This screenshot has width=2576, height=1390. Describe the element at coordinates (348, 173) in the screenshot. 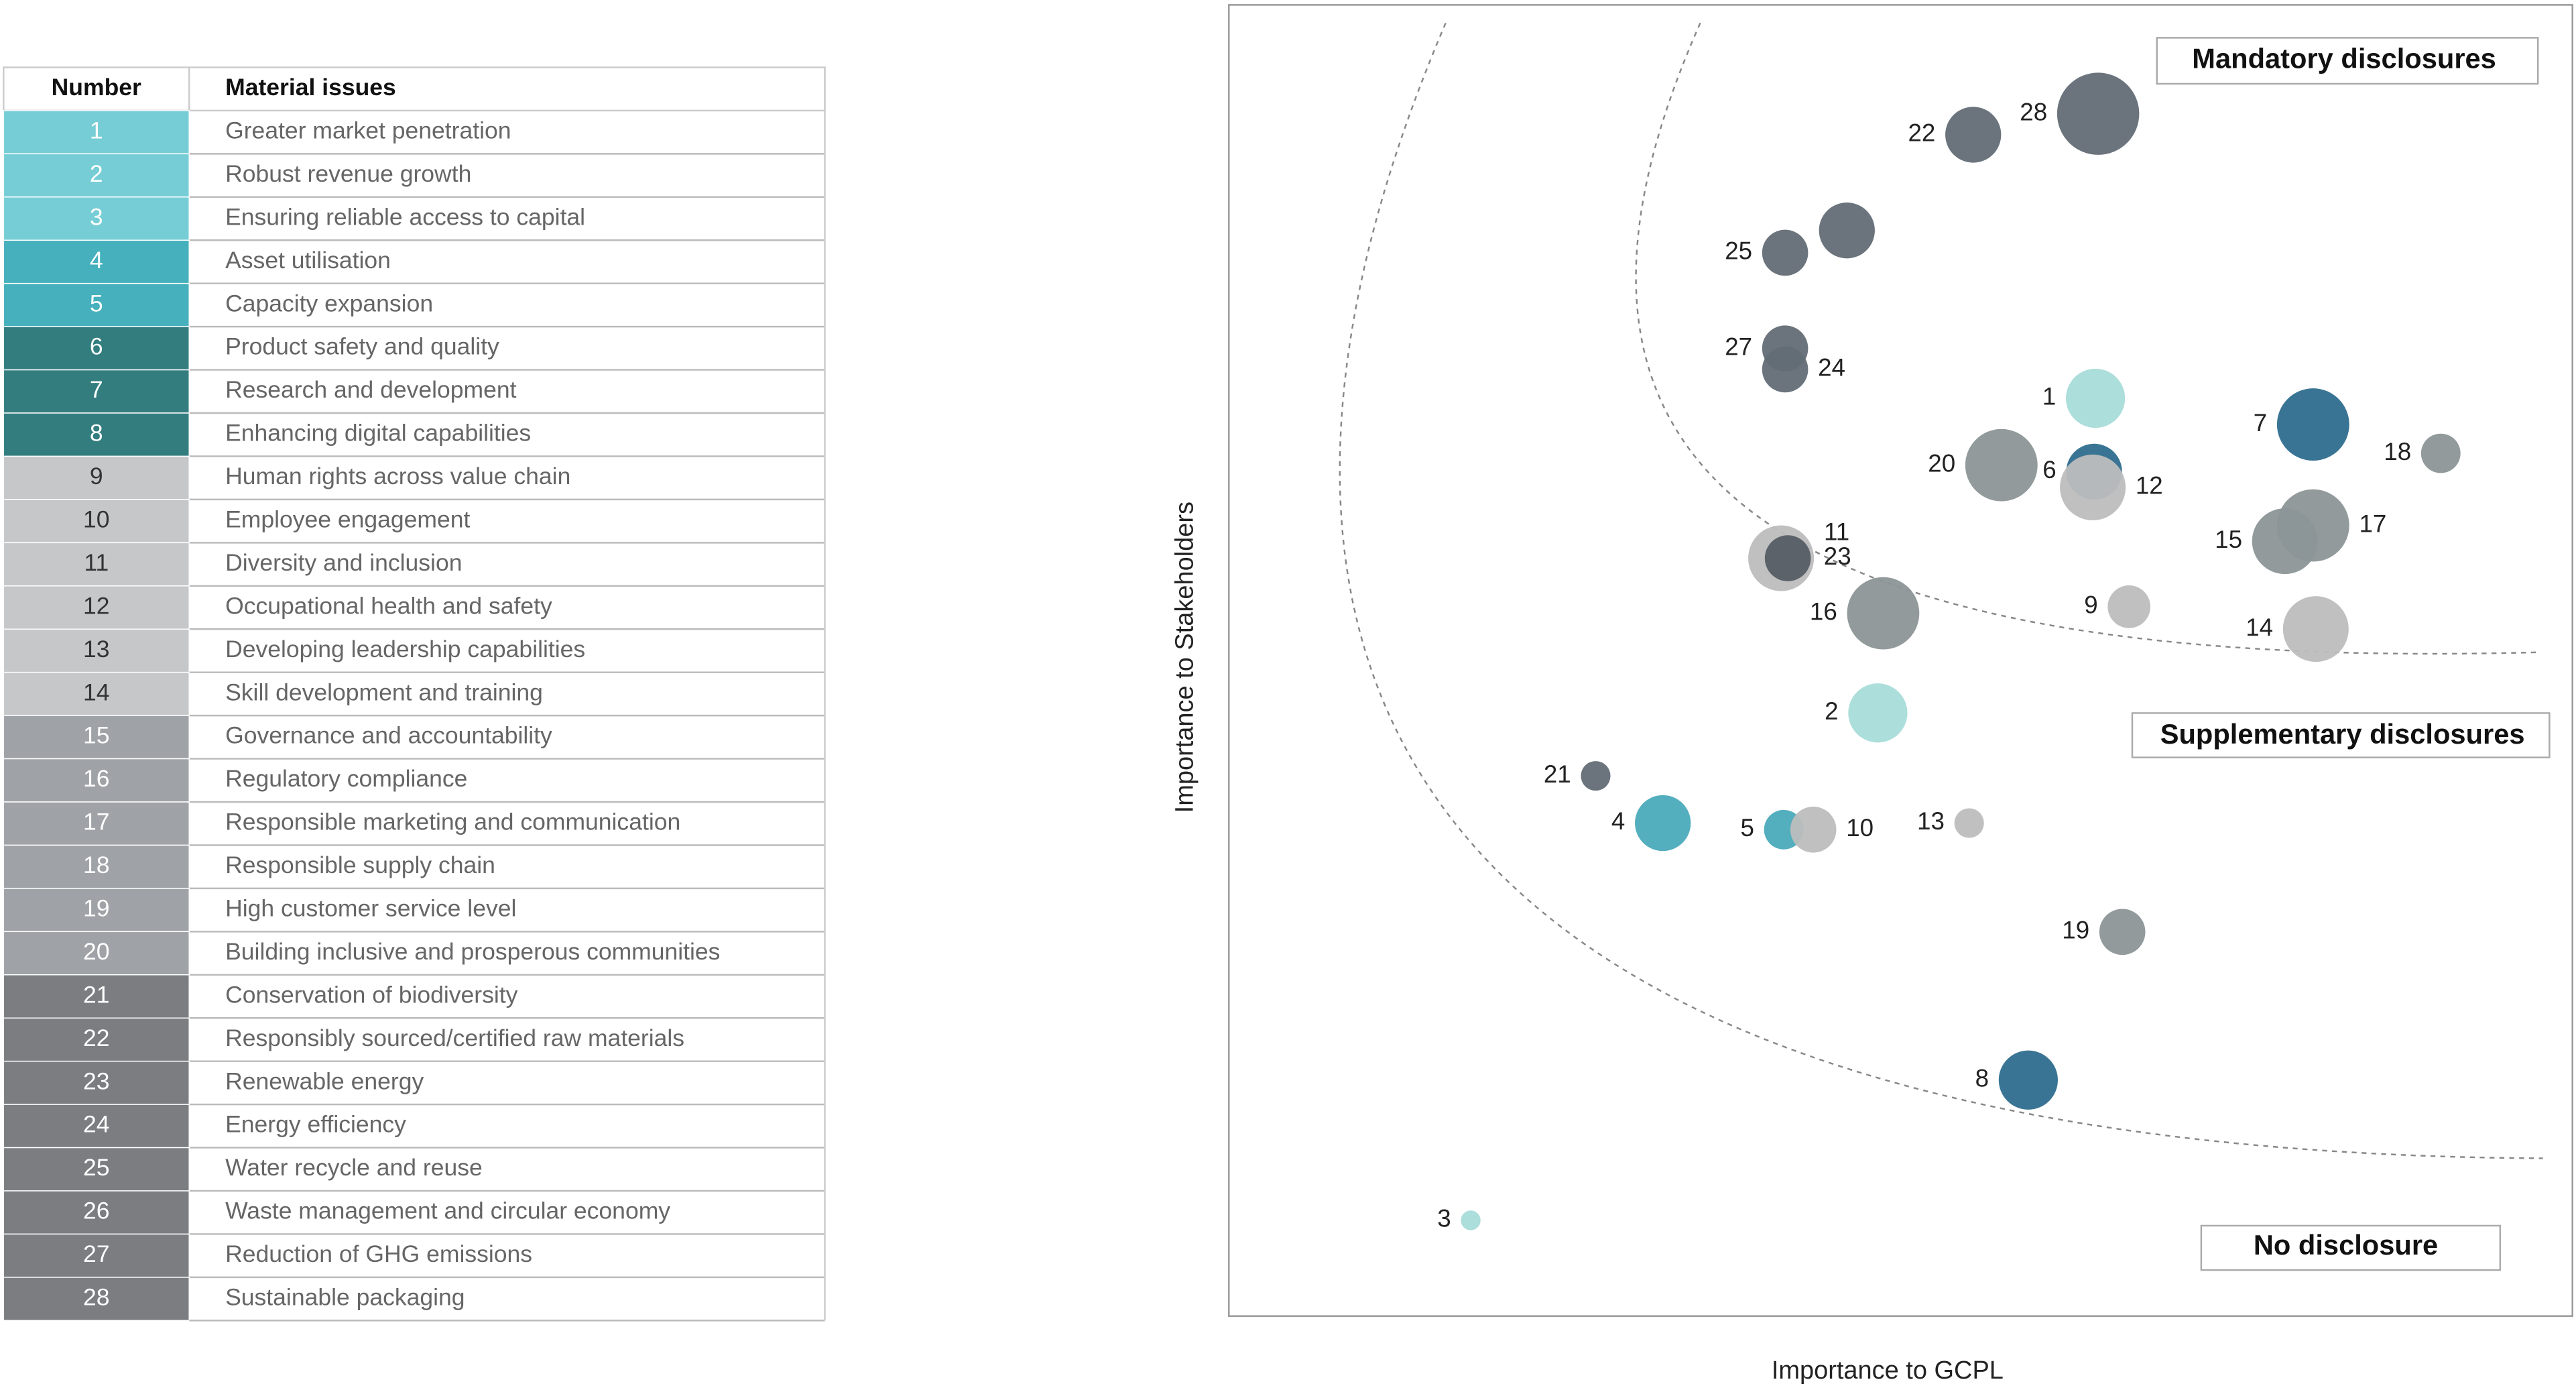

I see `issue-text: Robust revenue growth` at that location.